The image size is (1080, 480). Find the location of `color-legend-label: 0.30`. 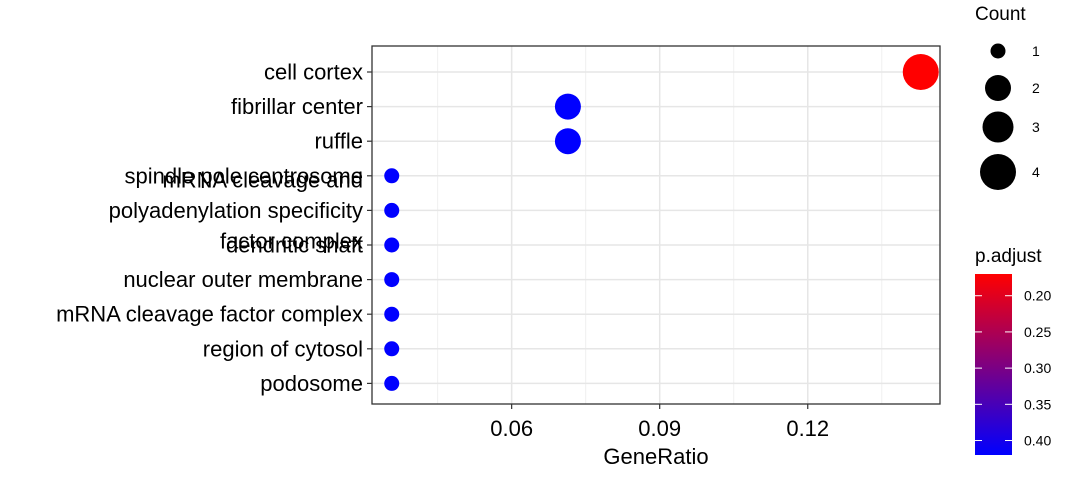

color-legend-label: 0.30 is located at coordinates (1037, 368).